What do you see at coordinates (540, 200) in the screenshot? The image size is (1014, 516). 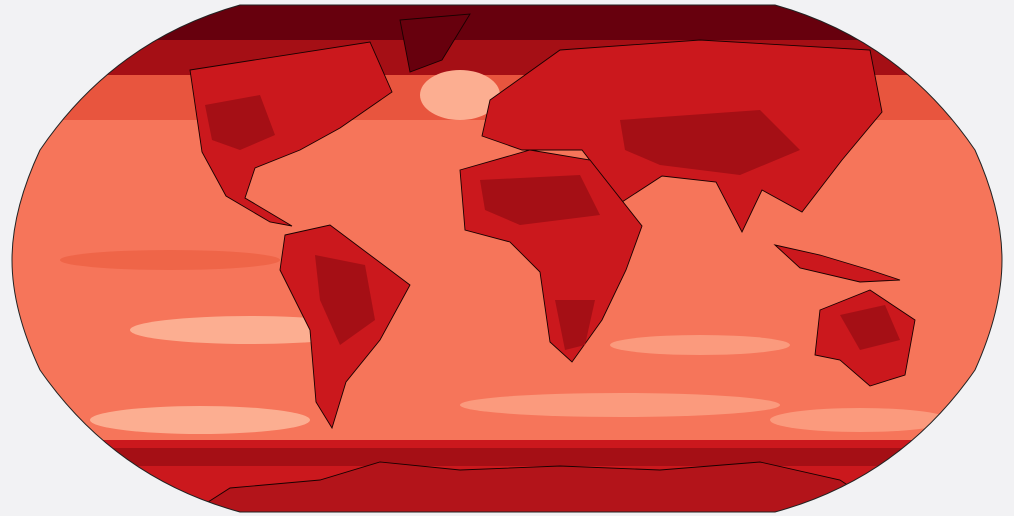 I see `africa-core` at bounding box center [540, 200].